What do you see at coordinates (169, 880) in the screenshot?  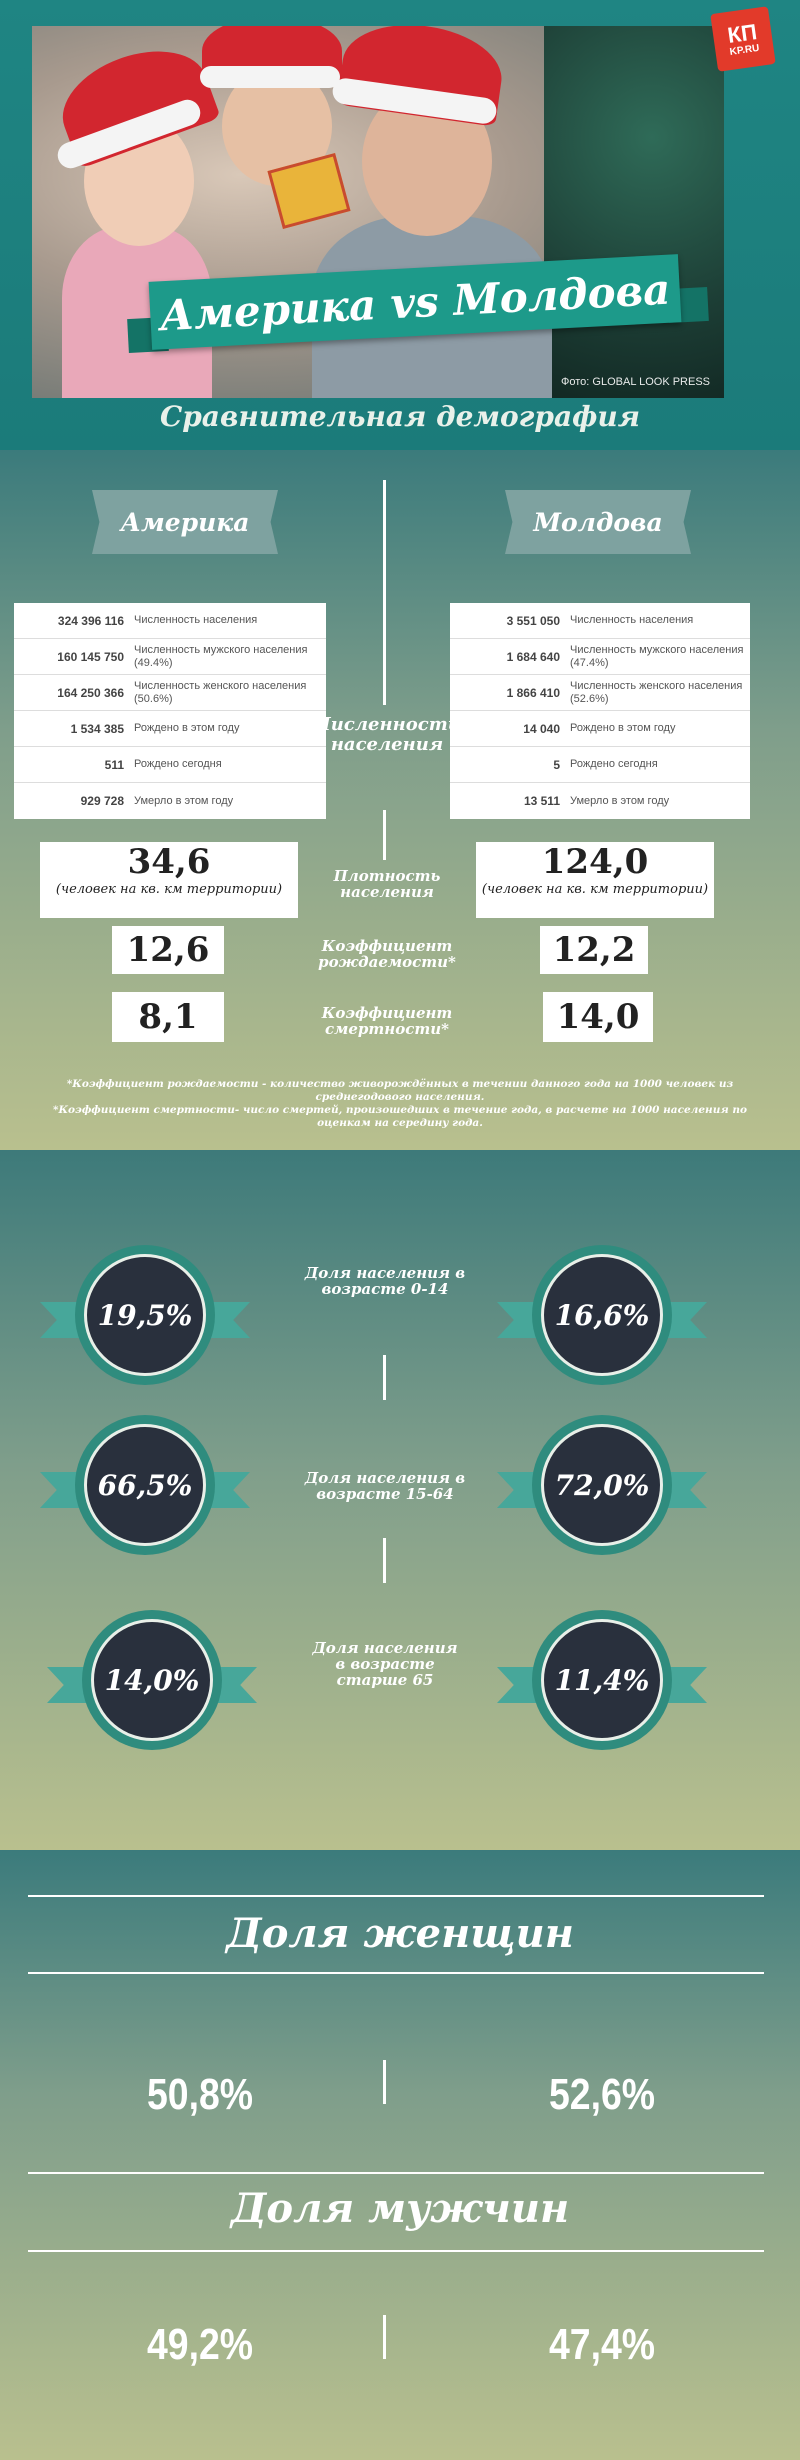 I see `density-left: 34,6 (человек на кв. км территории)` at bounding box center [169, 880].